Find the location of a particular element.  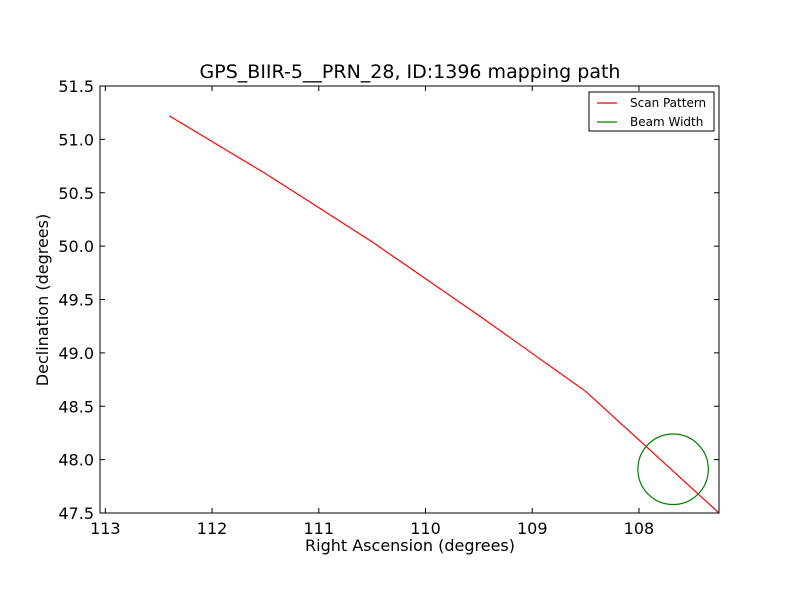

legend-label: Beam Width is located at coordinates (666, 122).